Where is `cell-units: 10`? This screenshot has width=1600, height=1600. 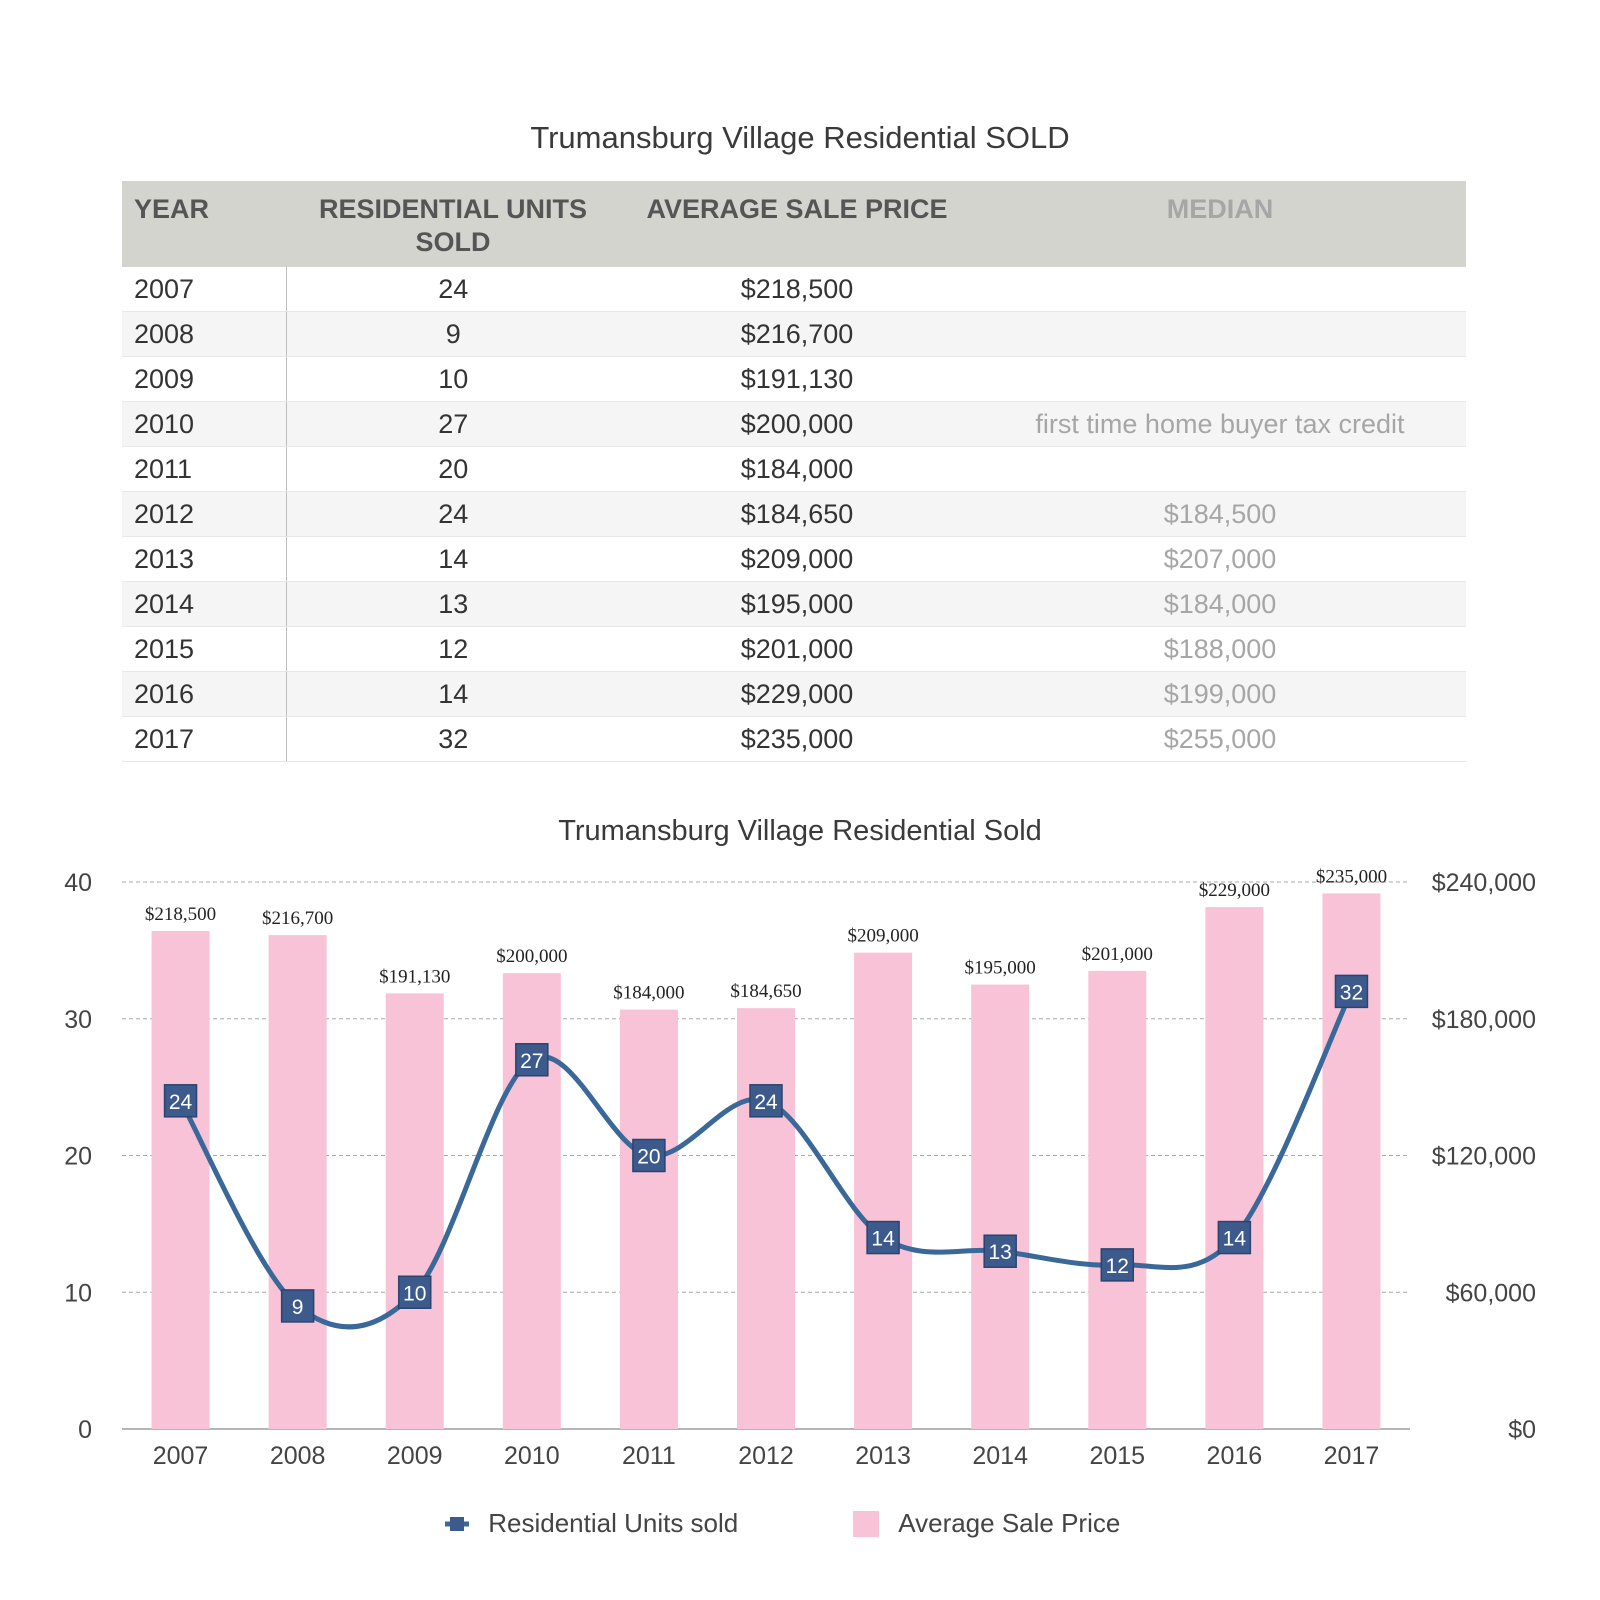
cell-units: 10 is located at coordinates (453, 379).